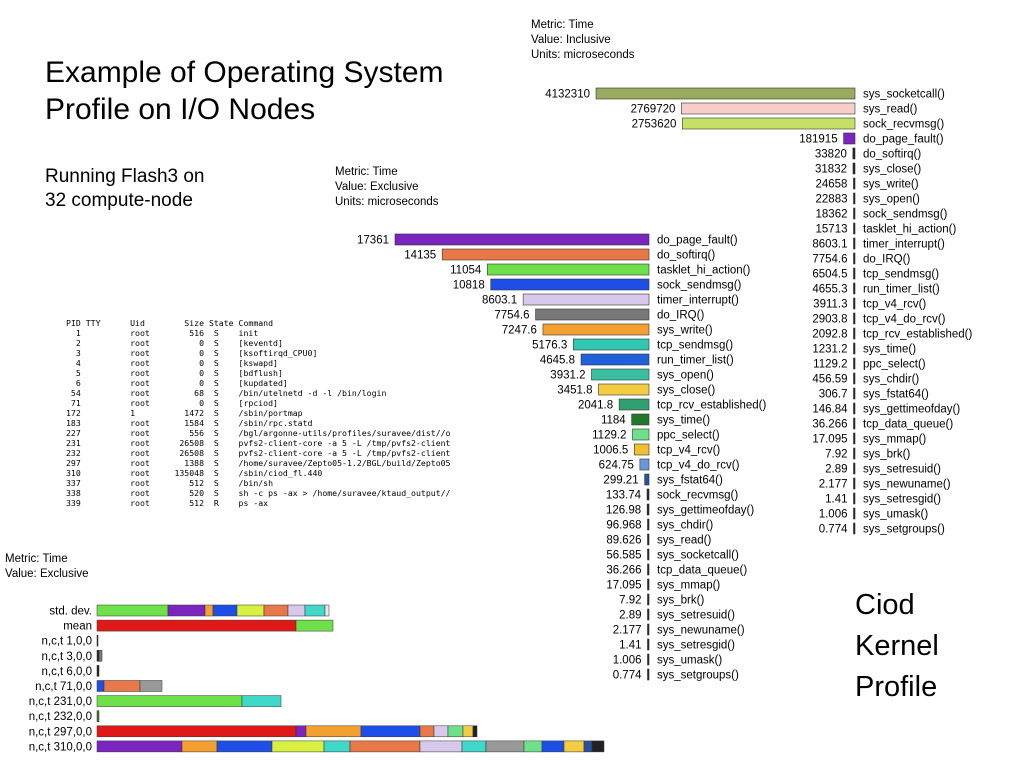  I want to click on node-label: std. dev., so click(70, 612).